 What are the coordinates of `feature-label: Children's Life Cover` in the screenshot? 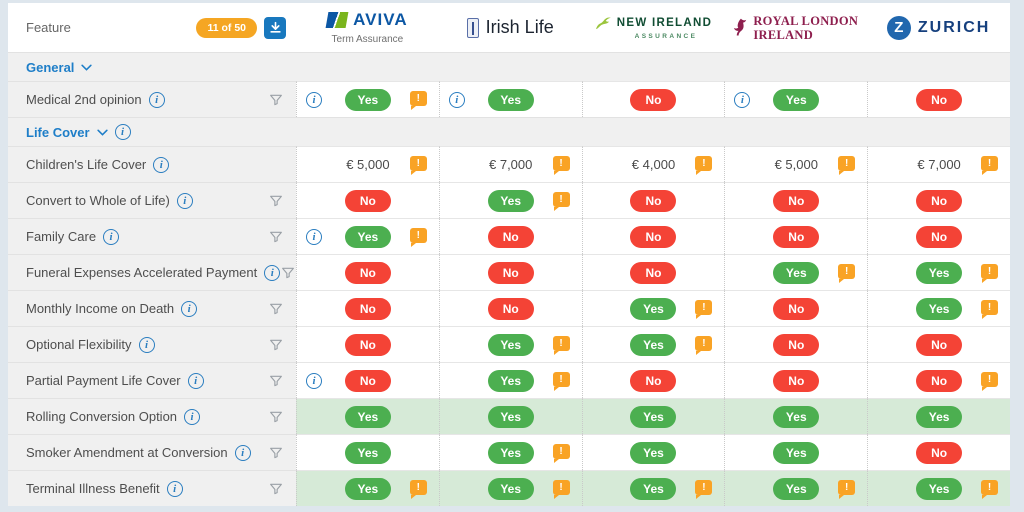 It's located at (86, 164).